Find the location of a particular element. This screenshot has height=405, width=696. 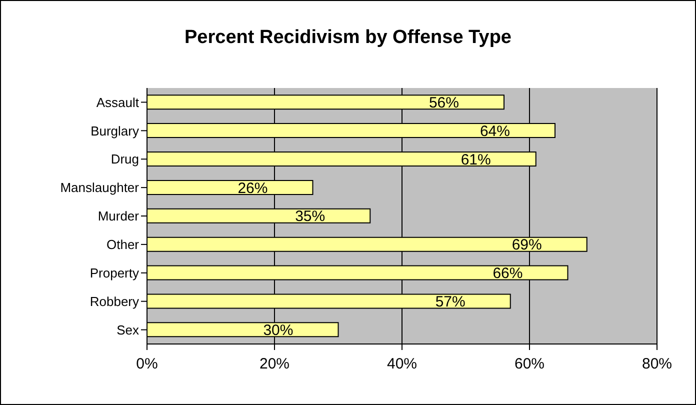

x-tick-label: 20% is located at coordinates (274, 364).